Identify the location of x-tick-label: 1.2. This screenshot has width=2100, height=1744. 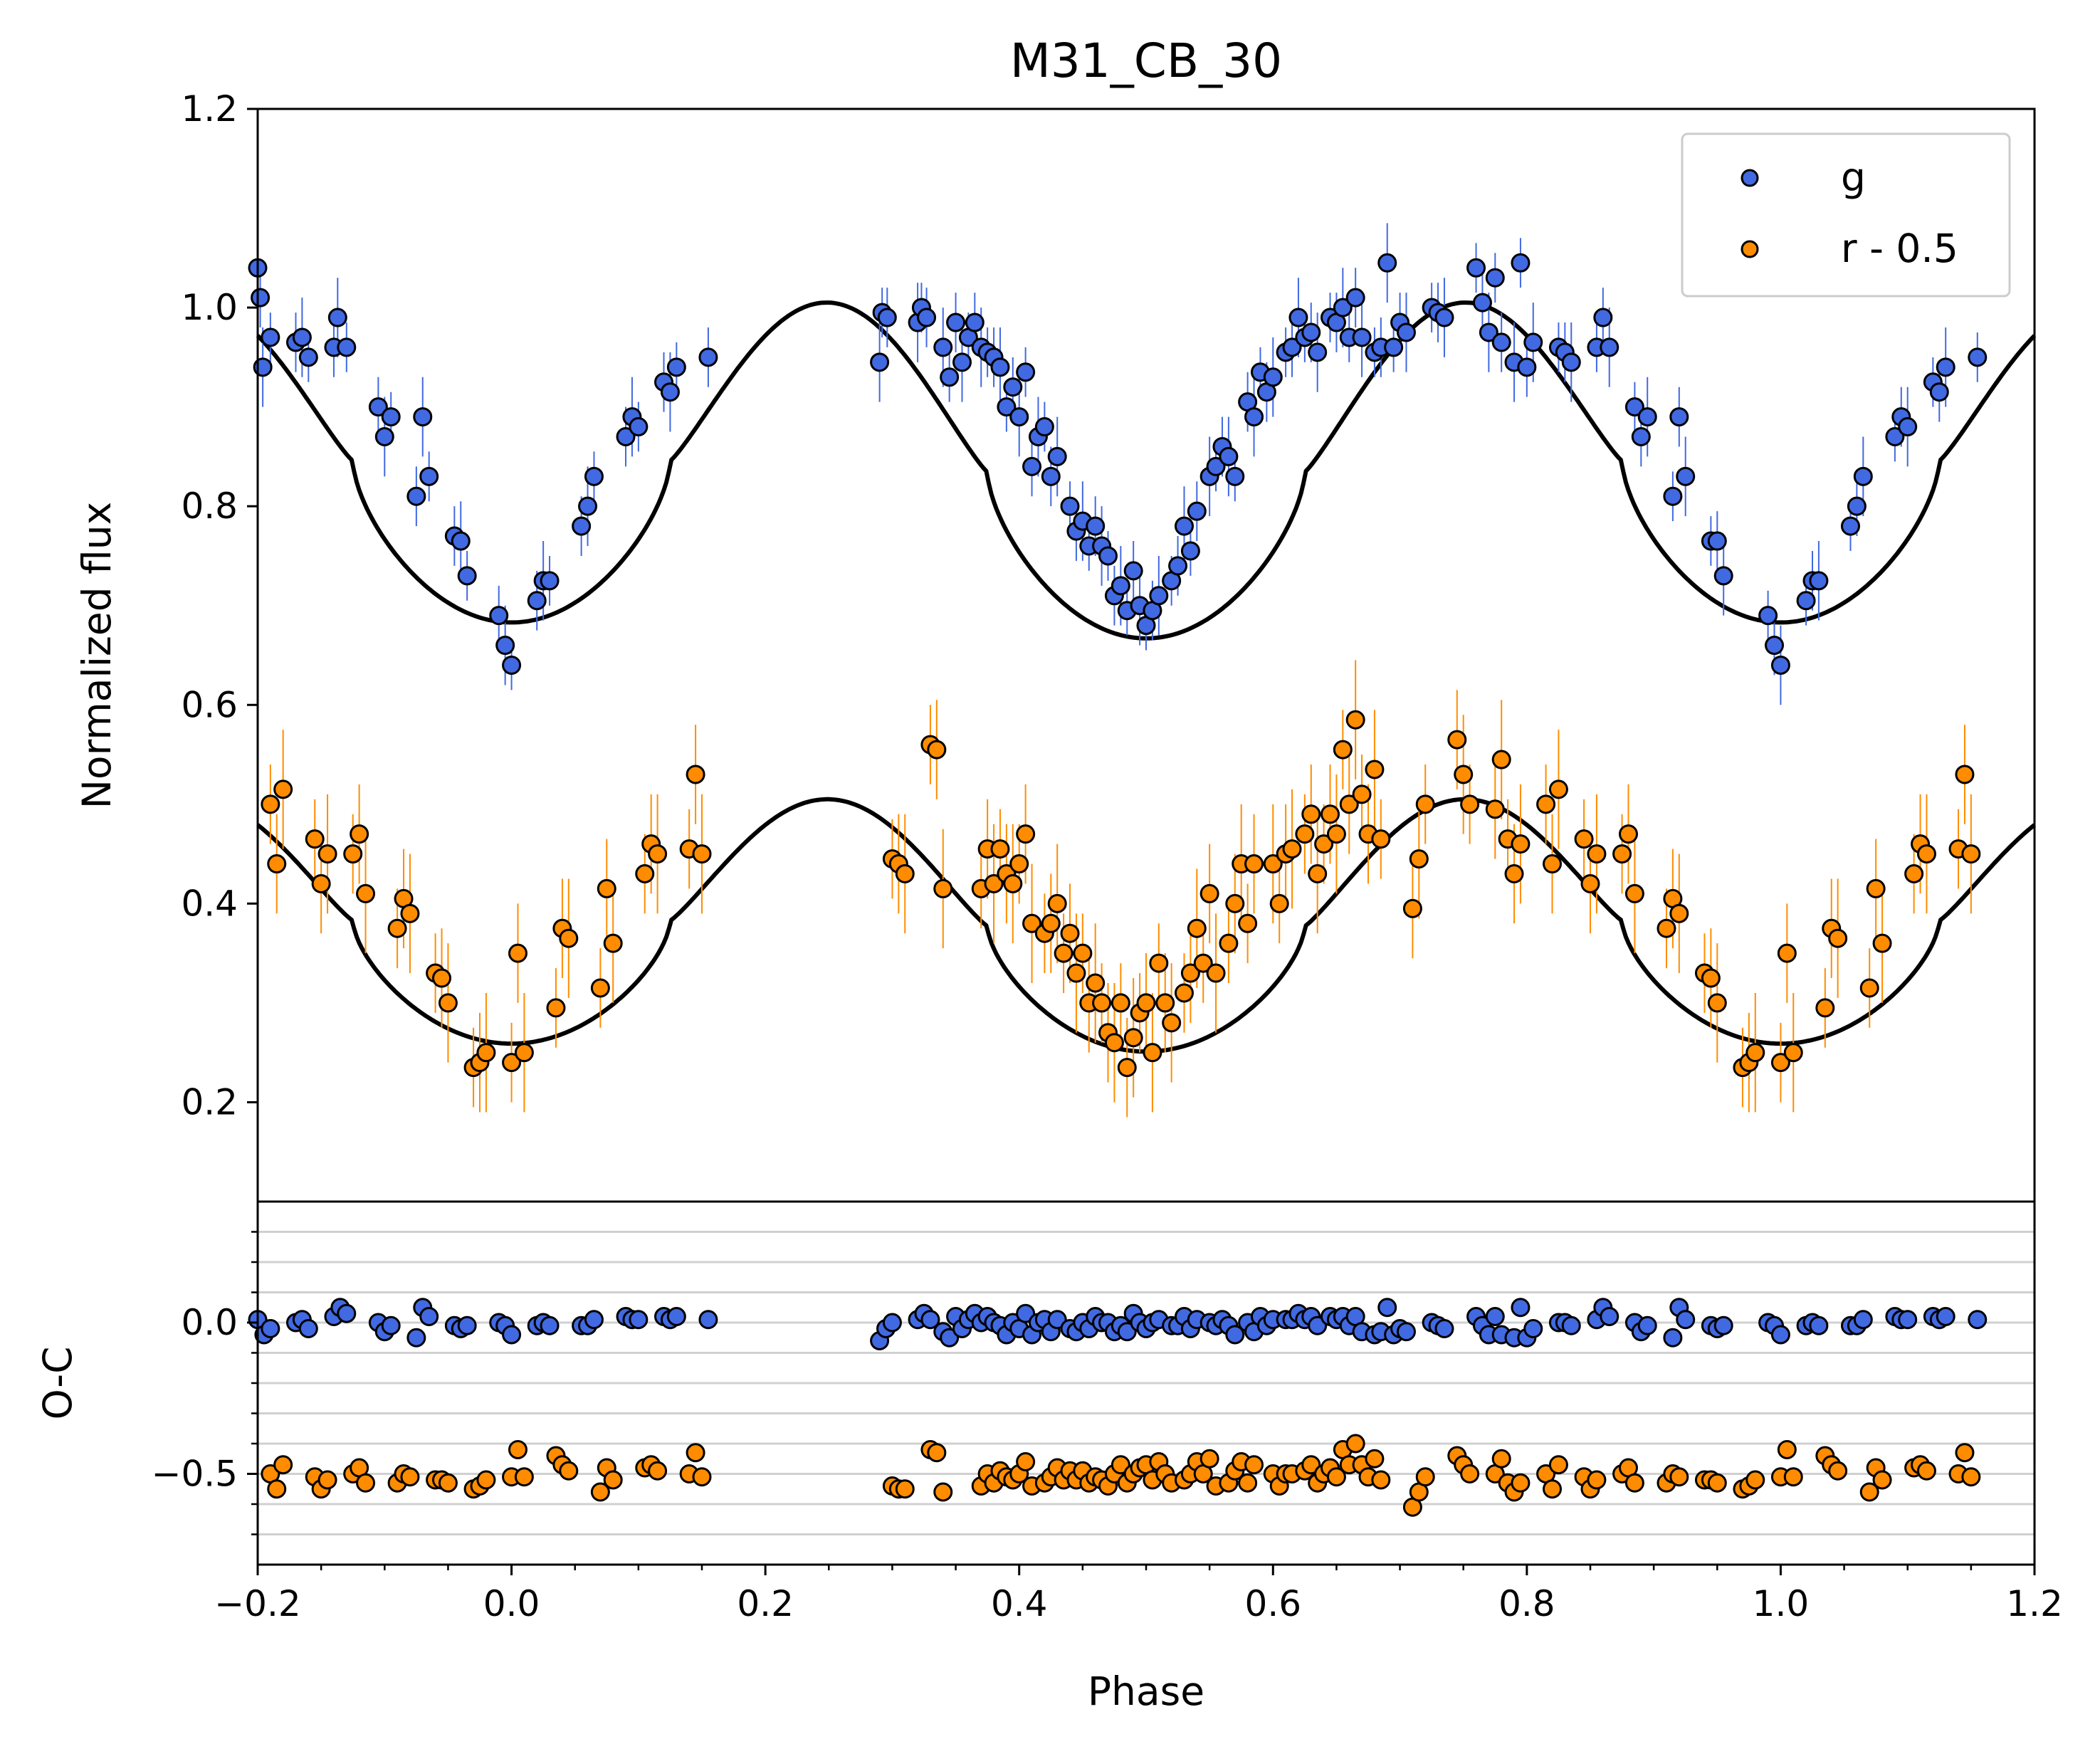
(2034, 1603).